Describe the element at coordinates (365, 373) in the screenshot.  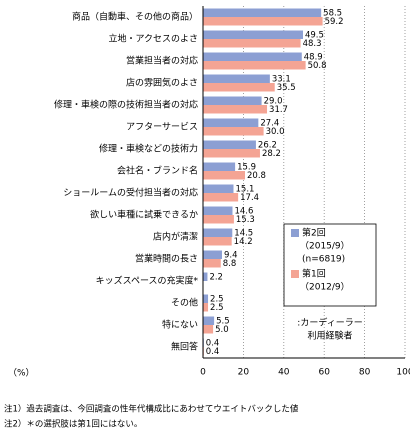
I see `x-tick-label: 80` at that location.